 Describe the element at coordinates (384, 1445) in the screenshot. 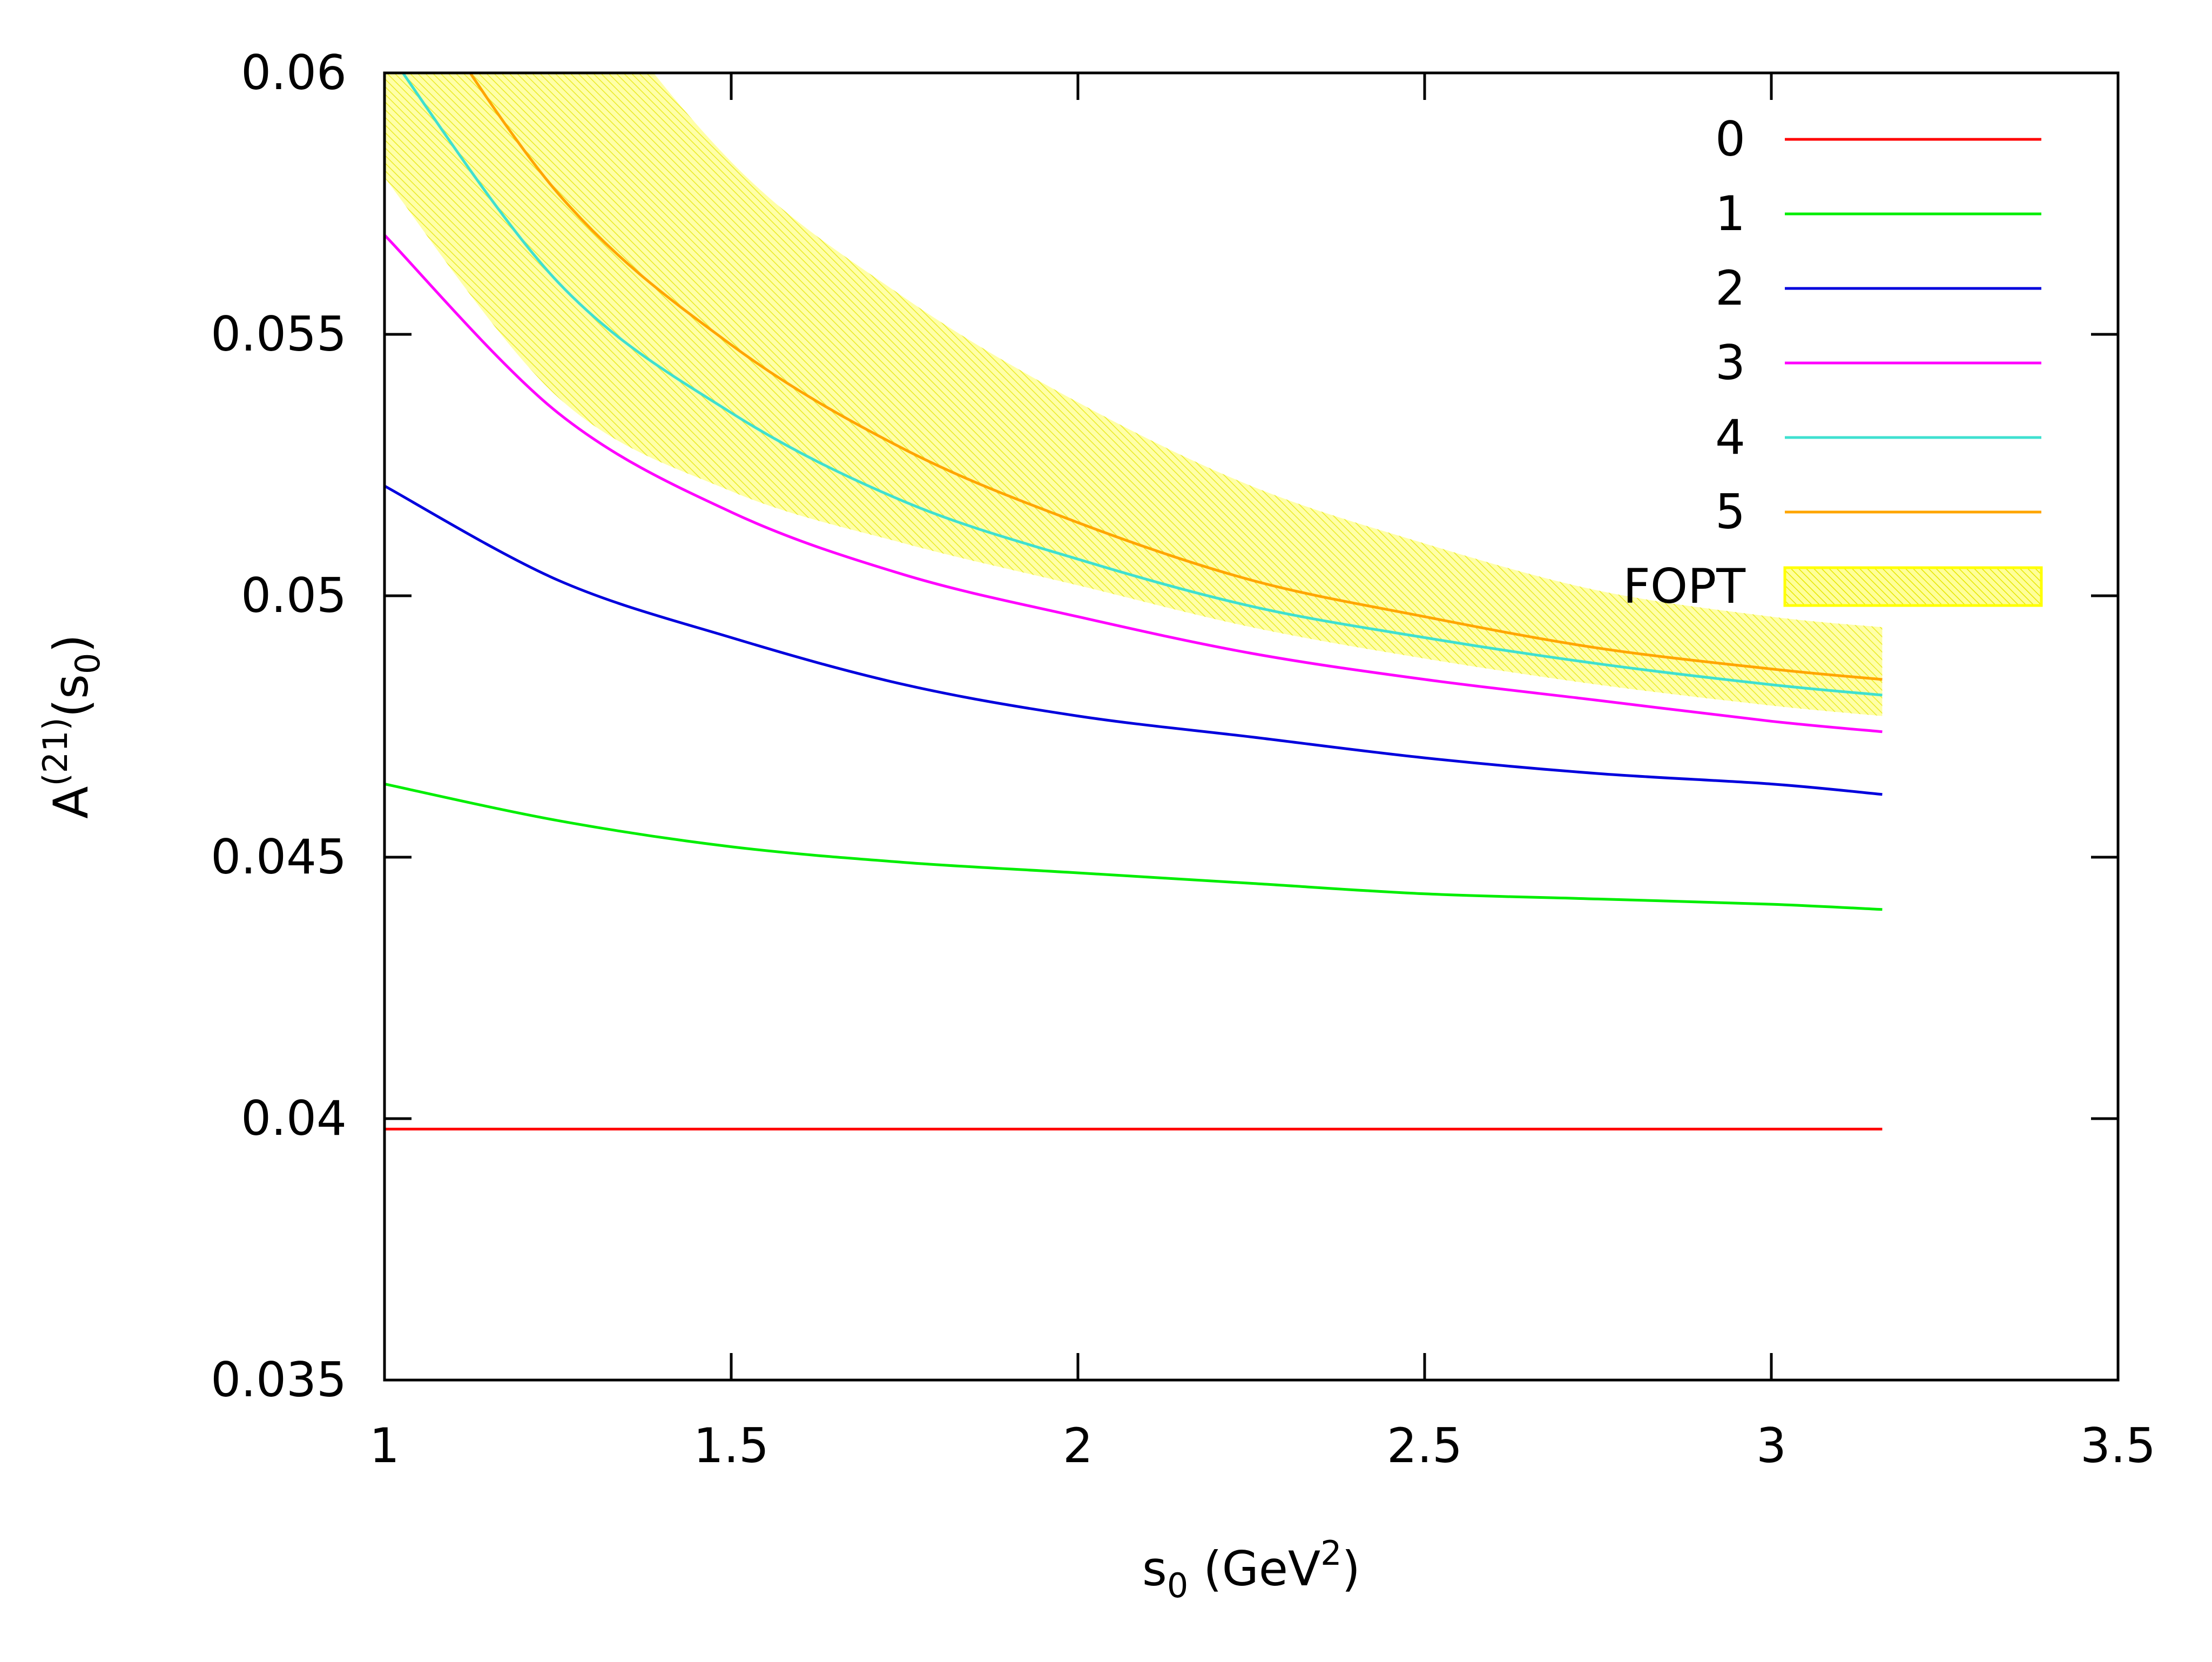

I see `x-tick-label: 1` at that location.